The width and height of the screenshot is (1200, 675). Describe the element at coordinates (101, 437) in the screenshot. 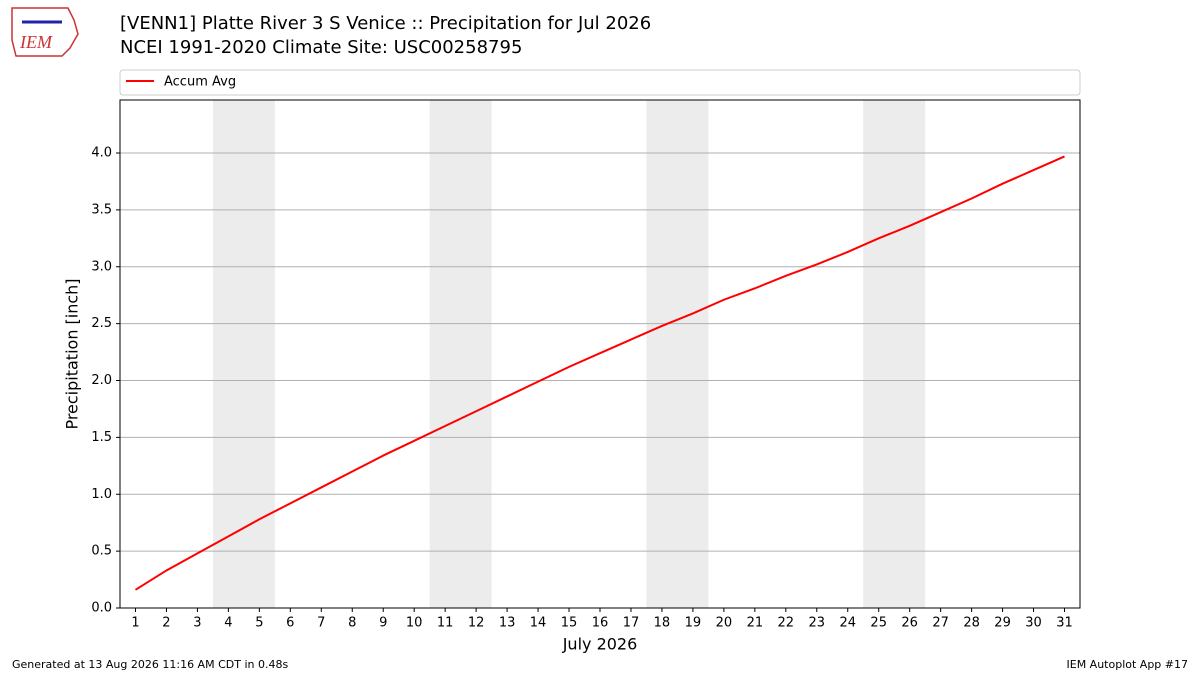

I see `y-tick-label: 1.5` at that location.